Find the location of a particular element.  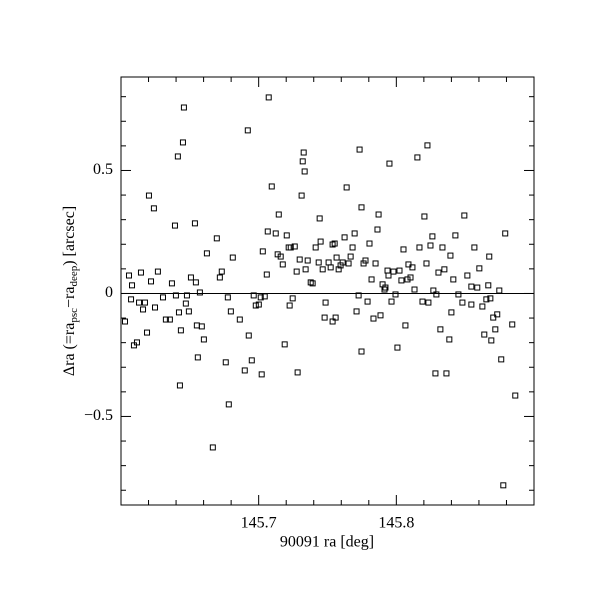

y-tick-label: −0.5 is located at coordinates (98, 415).